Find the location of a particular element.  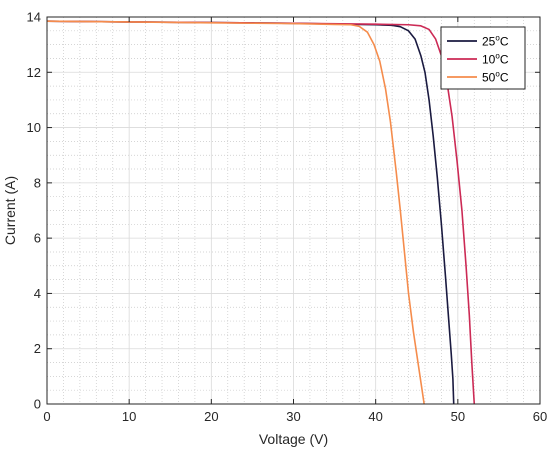

legend-label-50c: 50oC is located at coordinates (495, 77).